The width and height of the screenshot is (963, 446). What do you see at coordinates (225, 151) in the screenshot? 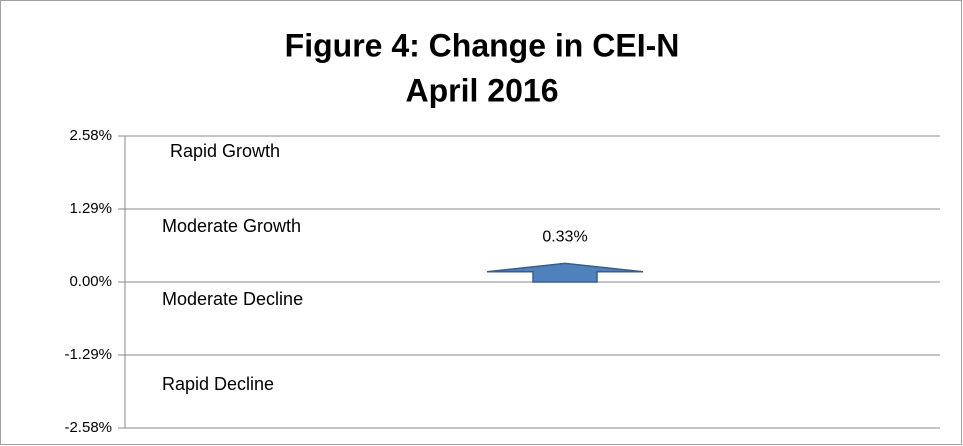
I see `zone-label: Rapid Growth` at bounding box center [225, 151].